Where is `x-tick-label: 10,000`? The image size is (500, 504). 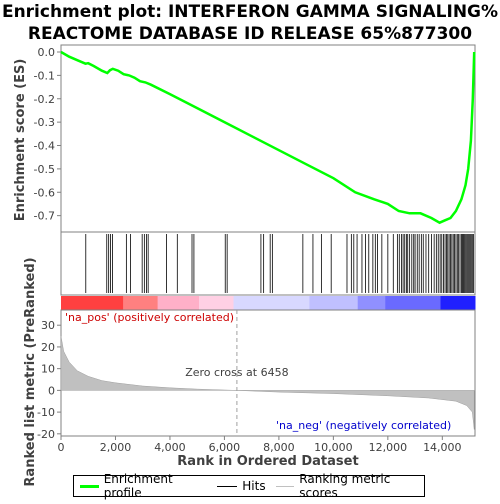
x-tick-label: 10,000 is located at coordinates (333, 447).